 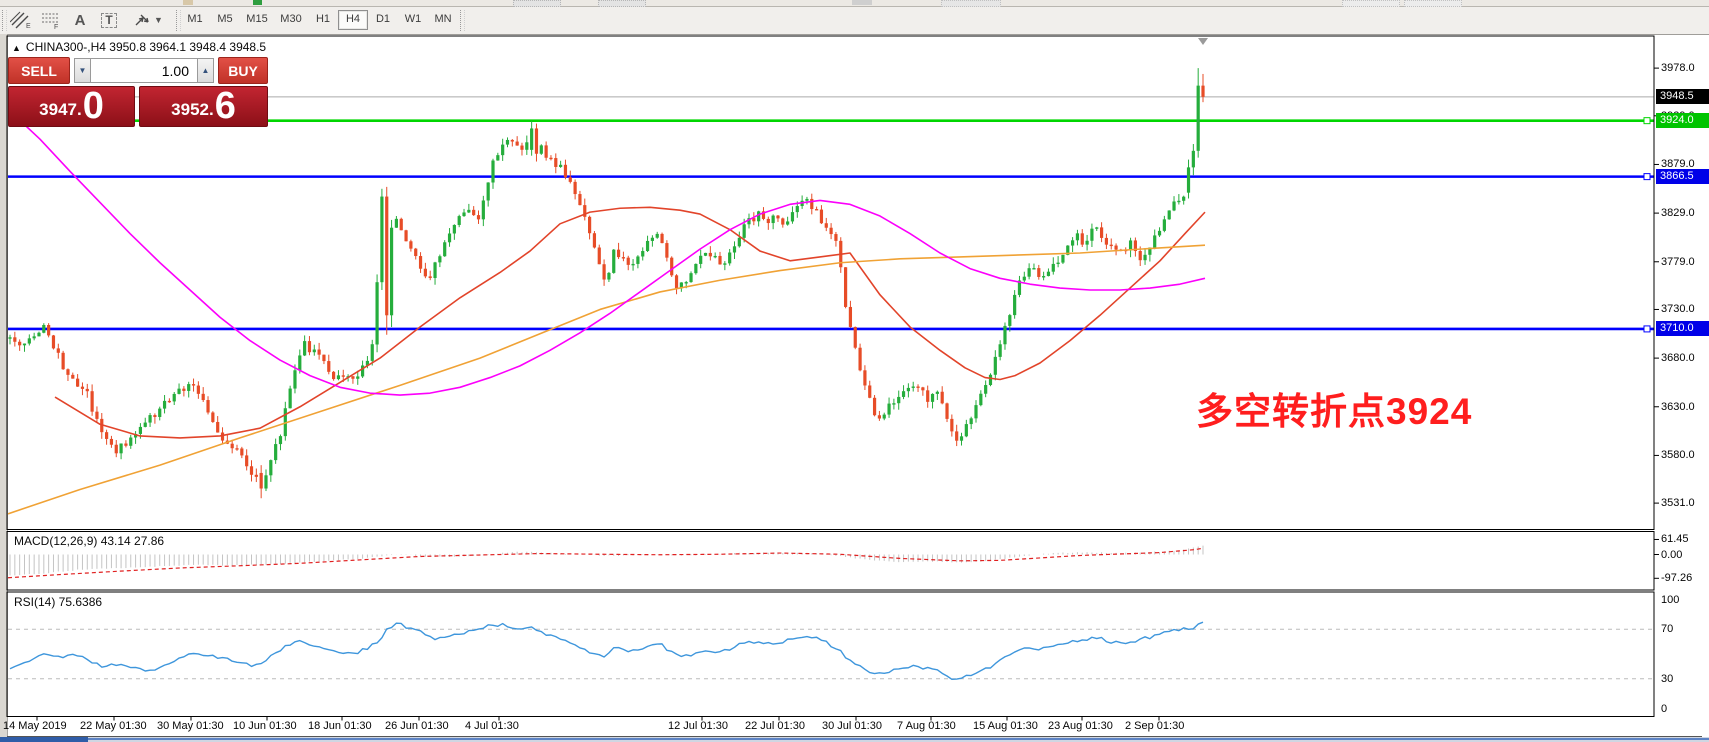 What do you see at coordinates (56, 26) in the screenshot?
I see `svg-text: F` at bounding box center [56, 26].